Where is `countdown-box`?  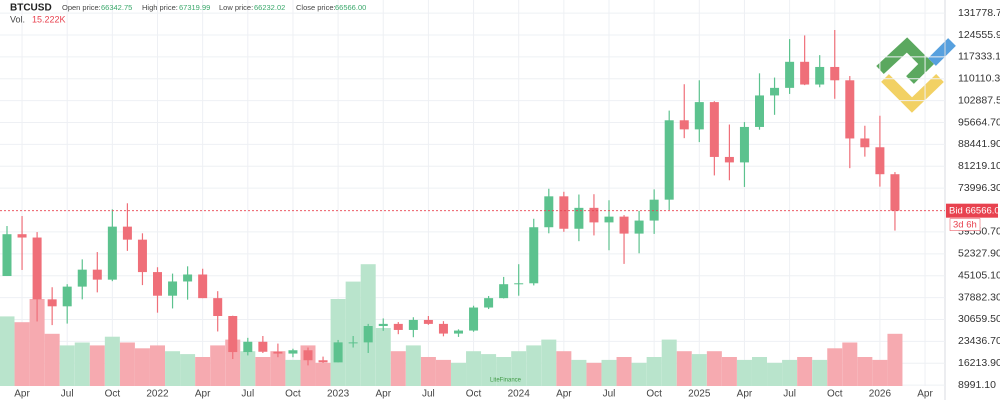 countdown-box is located at coordinates (965, 224).